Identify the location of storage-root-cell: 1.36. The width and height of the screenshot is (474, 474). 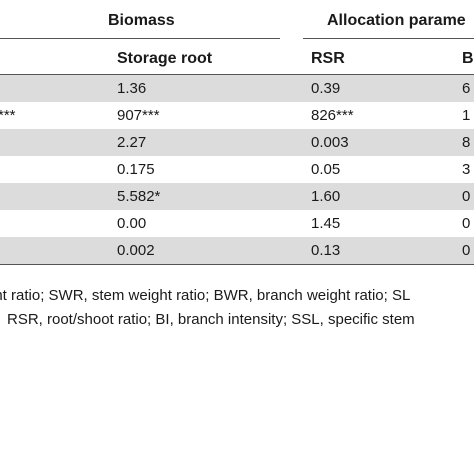
(132, 88).